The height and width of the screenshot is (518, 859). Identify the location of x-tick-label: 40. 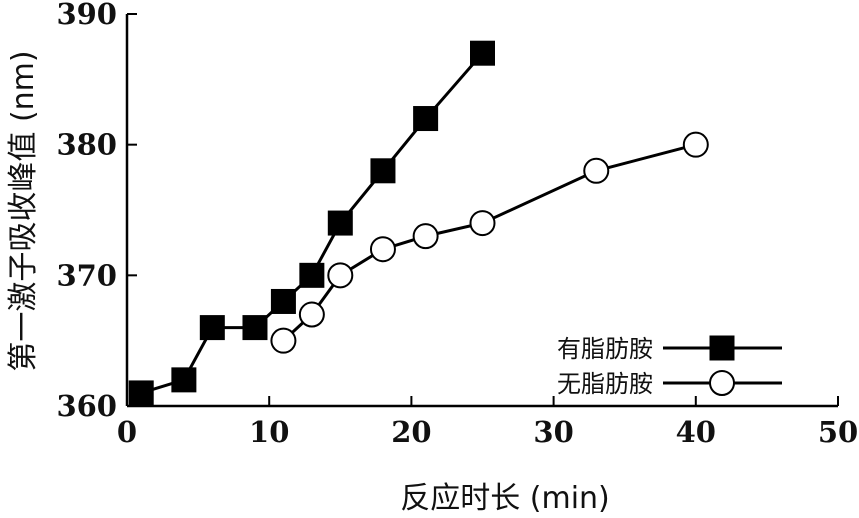
(696, 432).